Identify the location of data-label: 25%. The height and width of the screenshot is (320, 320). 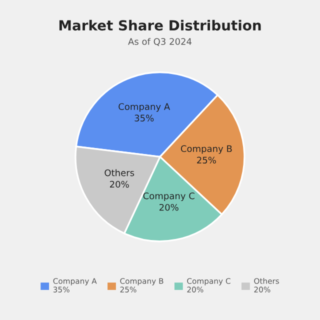
(206, 160).